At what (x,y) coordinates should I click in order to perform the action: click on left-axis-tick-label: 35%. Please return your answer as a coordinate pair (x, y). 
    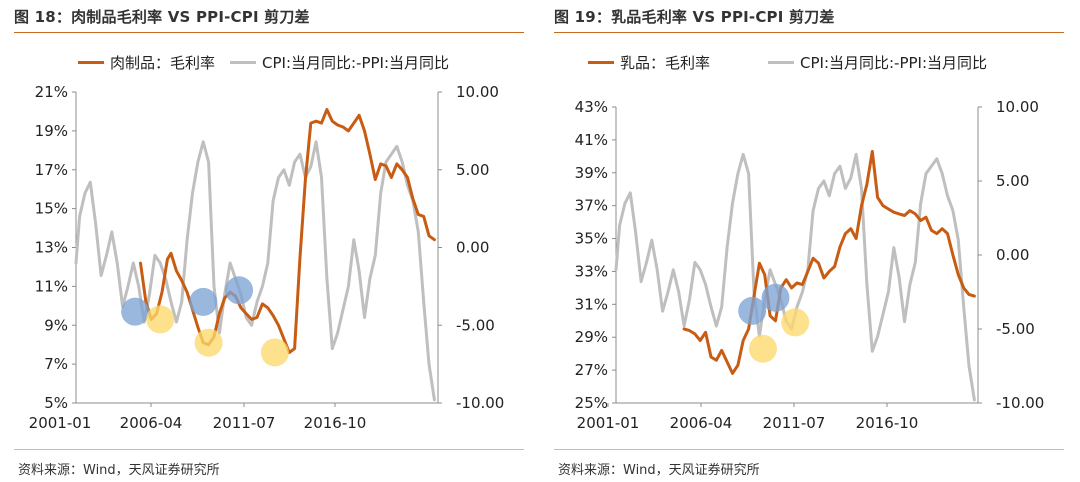
    Looking at the image, I should click on (591, 239).